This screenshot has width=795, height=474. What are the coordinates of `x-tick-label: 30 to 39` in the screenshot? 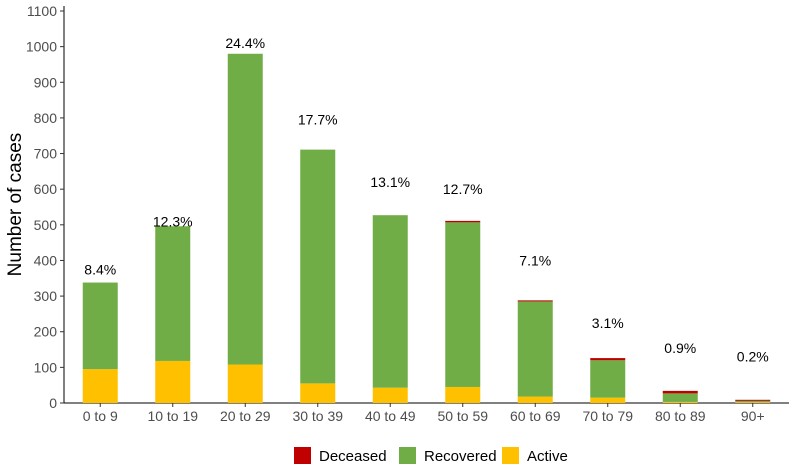 It's located at (317, 416).